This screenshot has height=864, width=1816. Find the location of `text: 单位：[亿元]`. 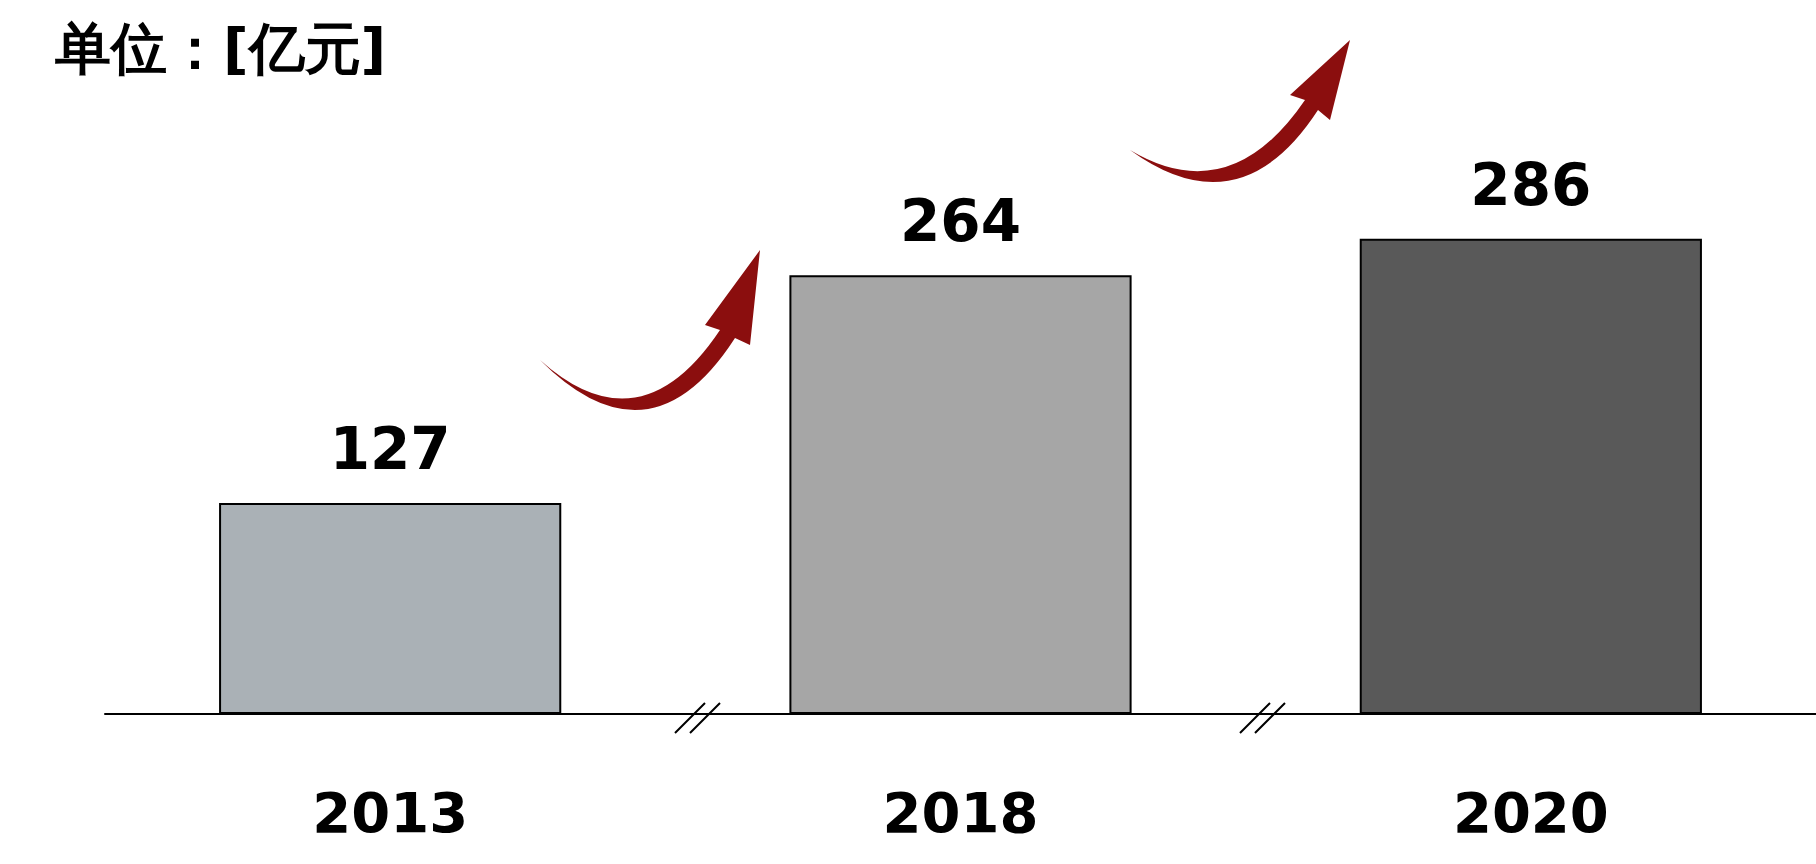

text: 单位：[亿元] is located at coordinates (220, 48).